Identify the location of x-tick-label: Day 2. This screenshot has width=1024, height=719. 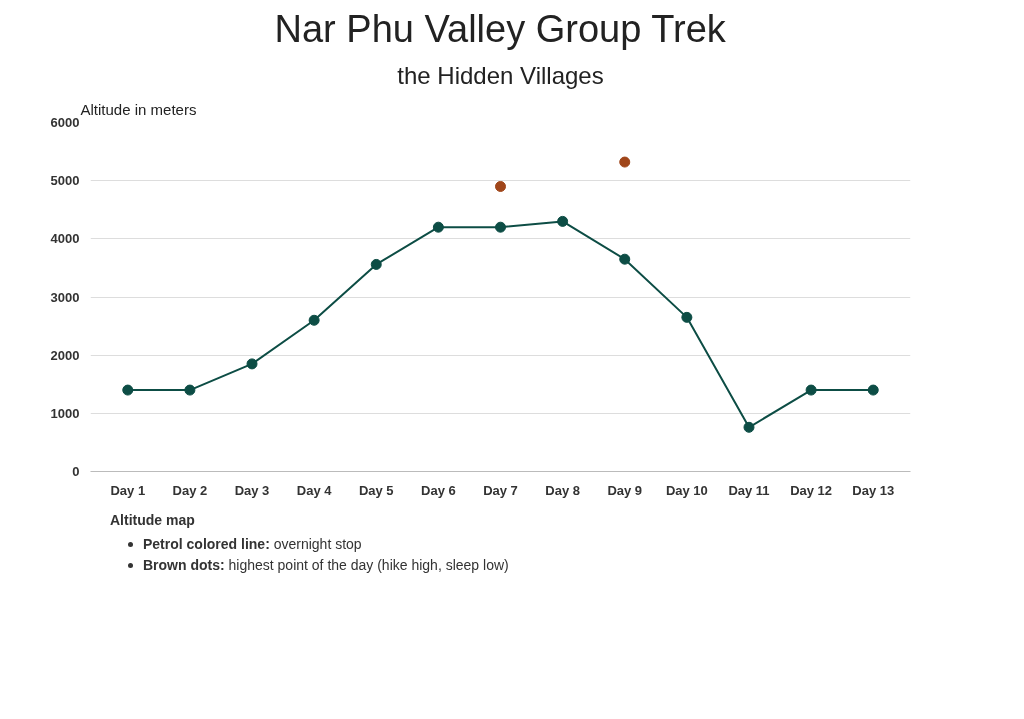
(190, 490).